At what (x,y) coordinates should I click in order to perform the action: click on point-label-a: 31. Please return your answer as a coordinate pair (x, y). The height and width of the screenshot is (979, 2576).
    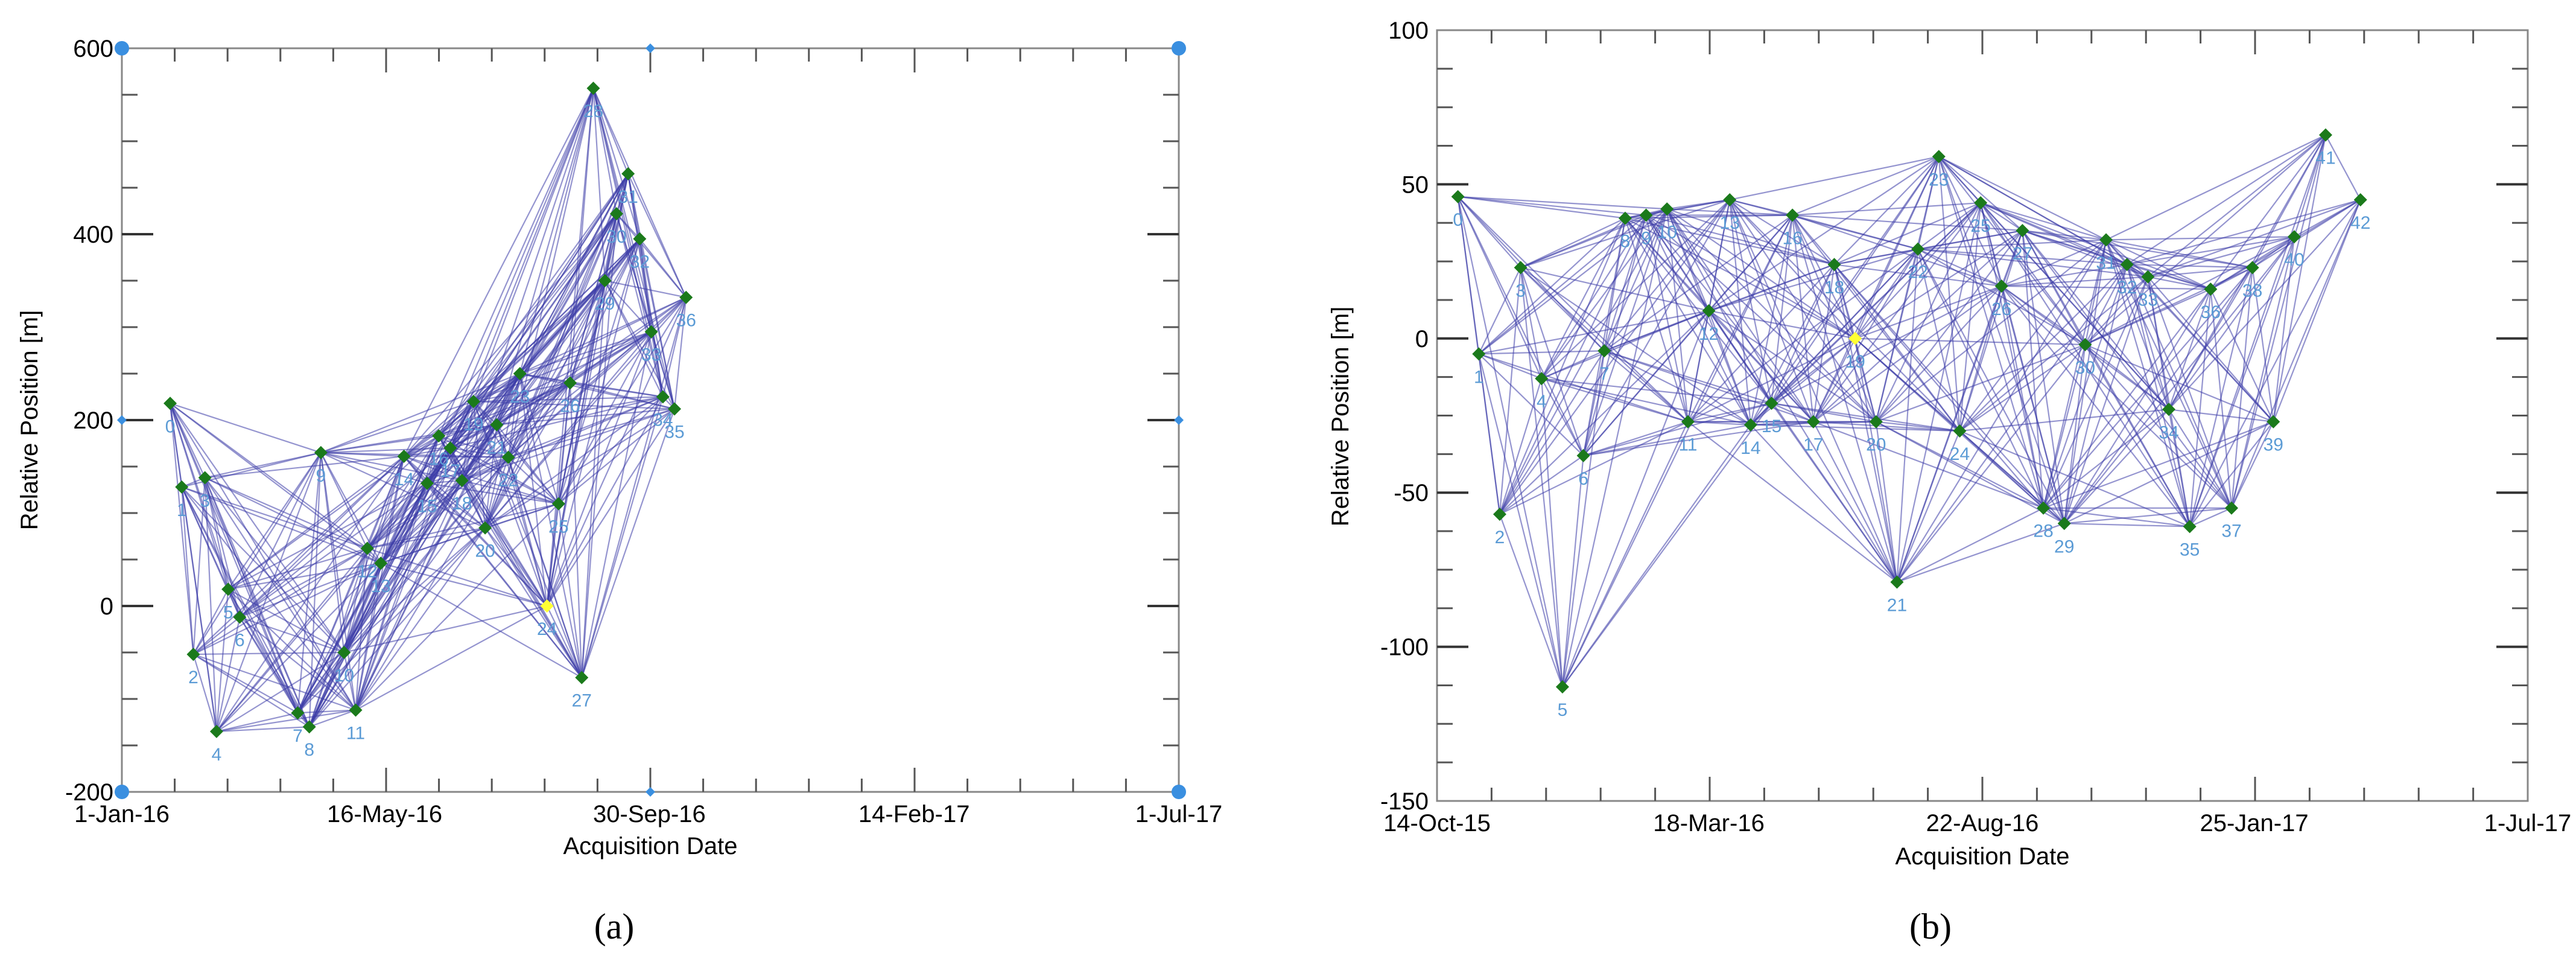
    Looking at the image, I should click on (628, 197).